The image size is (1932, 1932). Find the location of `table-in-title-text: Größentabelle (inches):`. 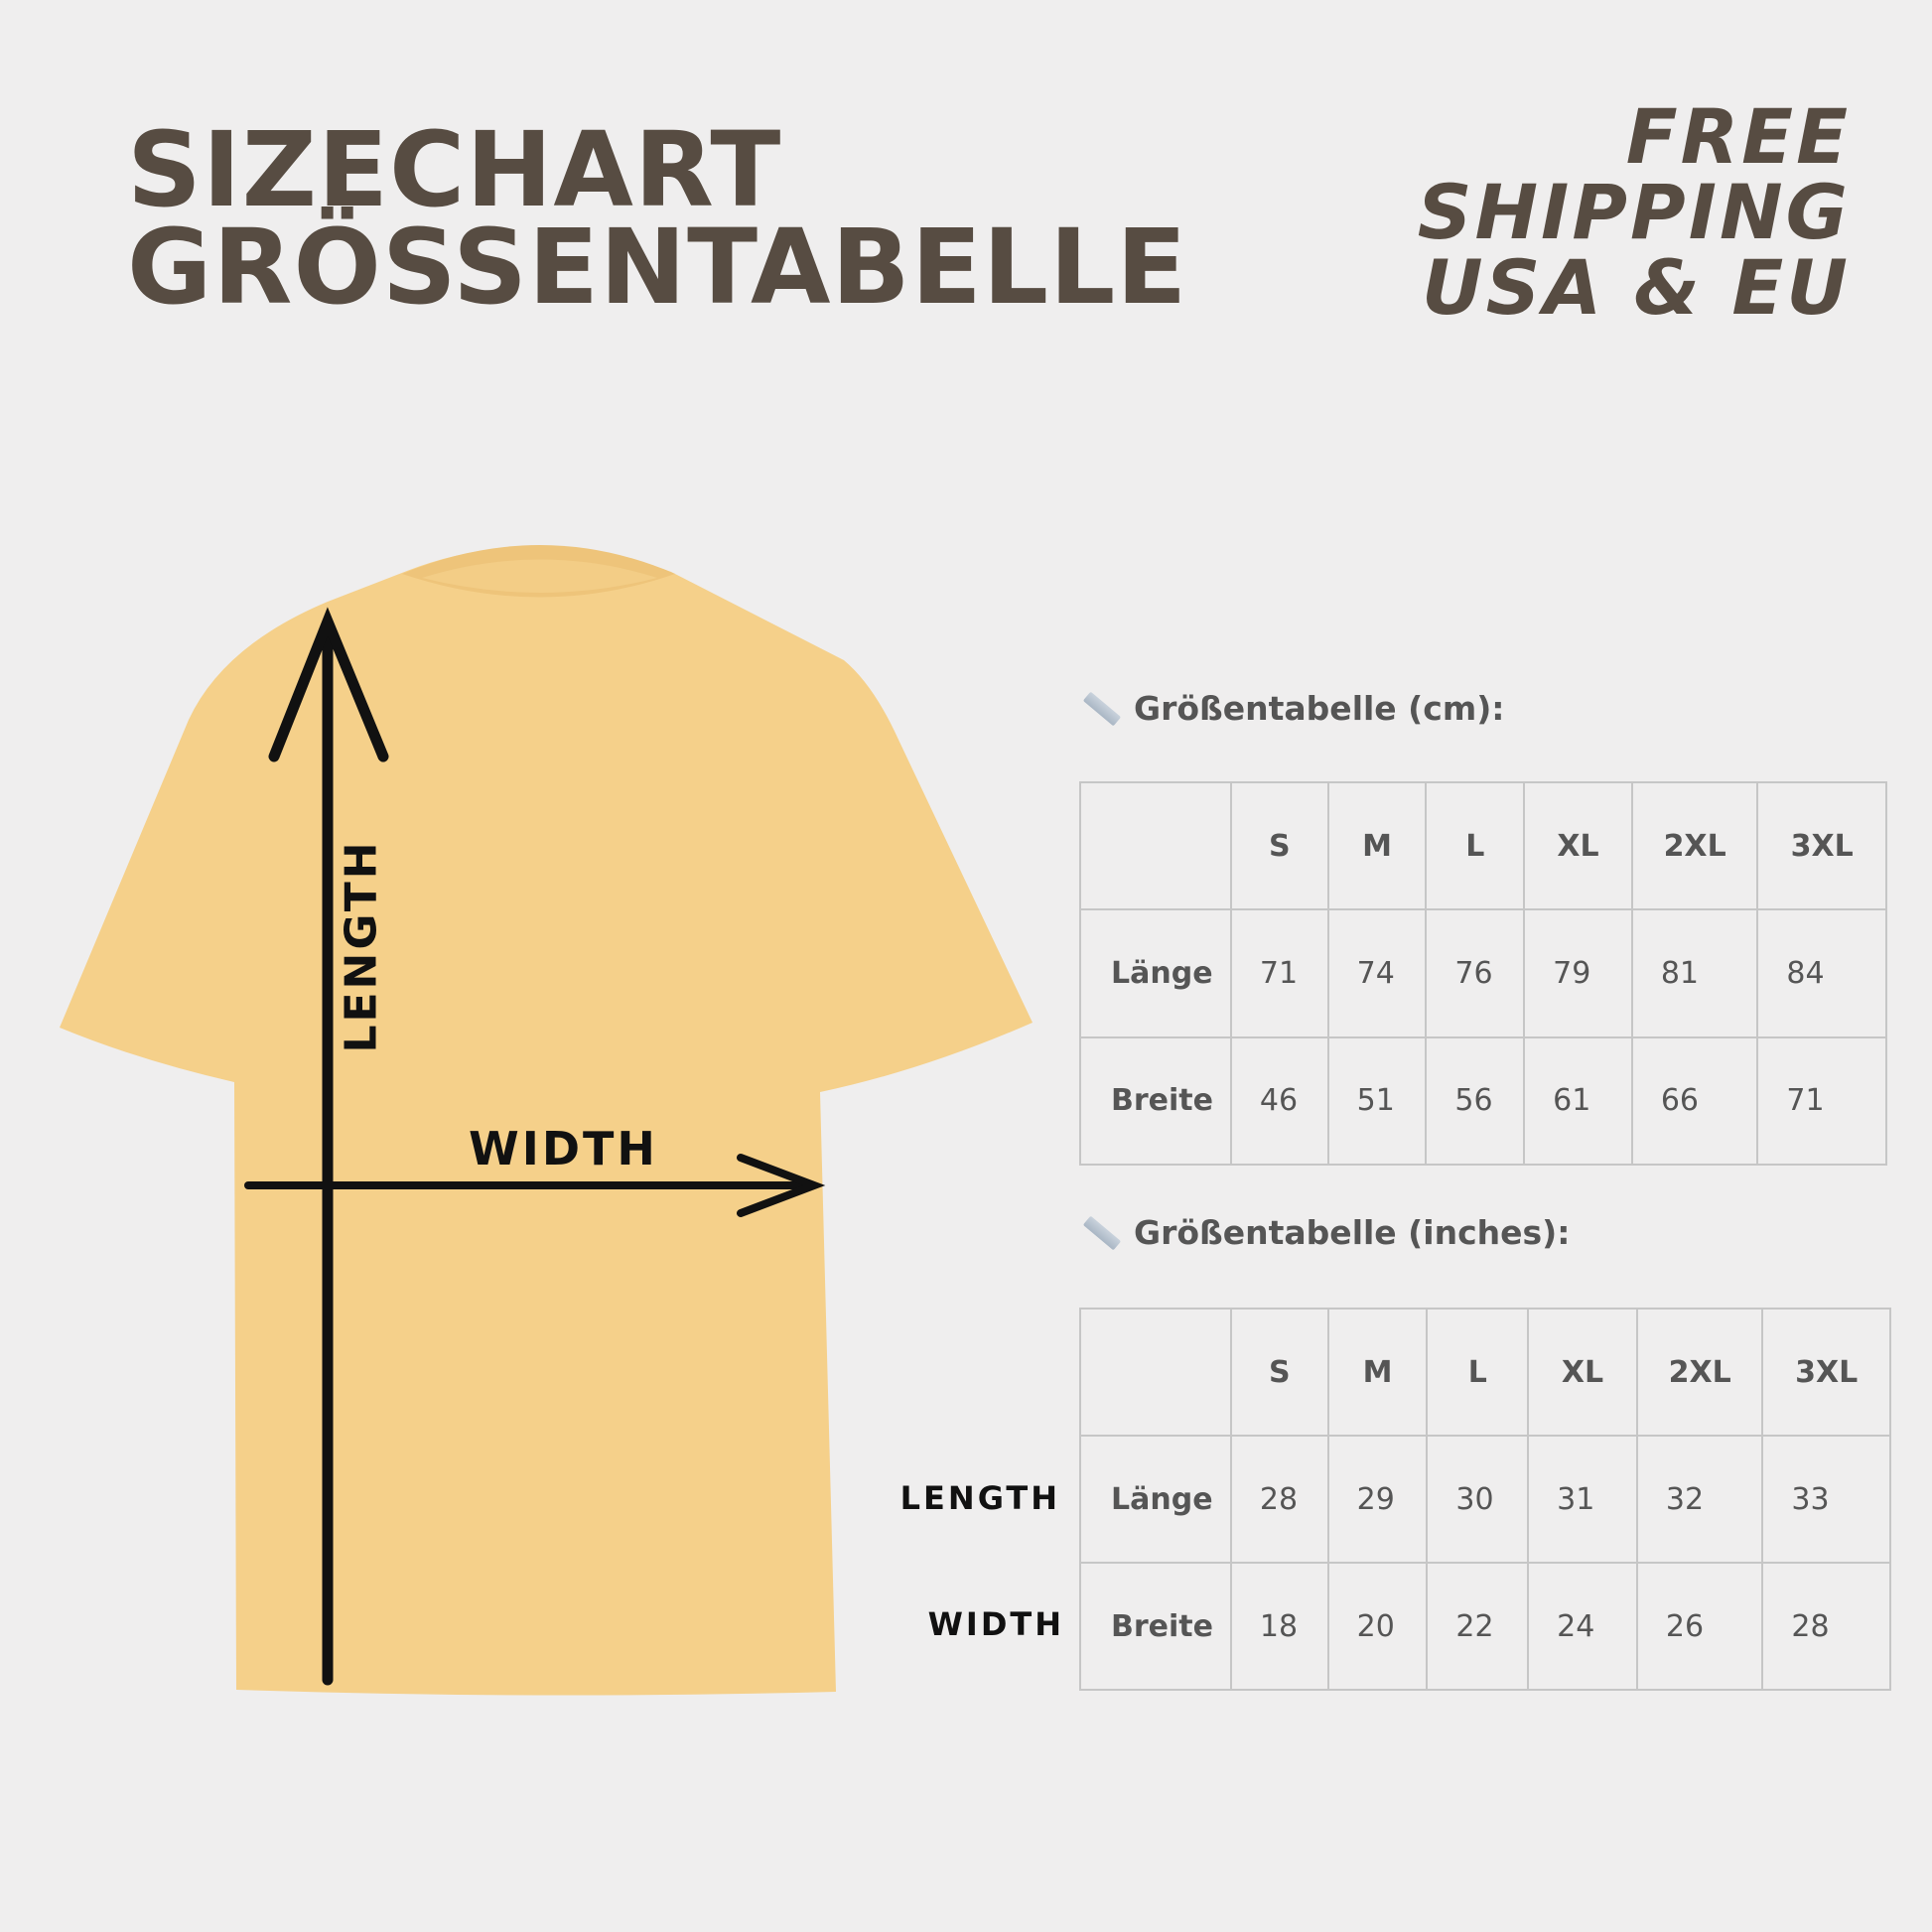

table-in-title-text: Größentabelle (inches): is located at coordinates (1353, 1233).